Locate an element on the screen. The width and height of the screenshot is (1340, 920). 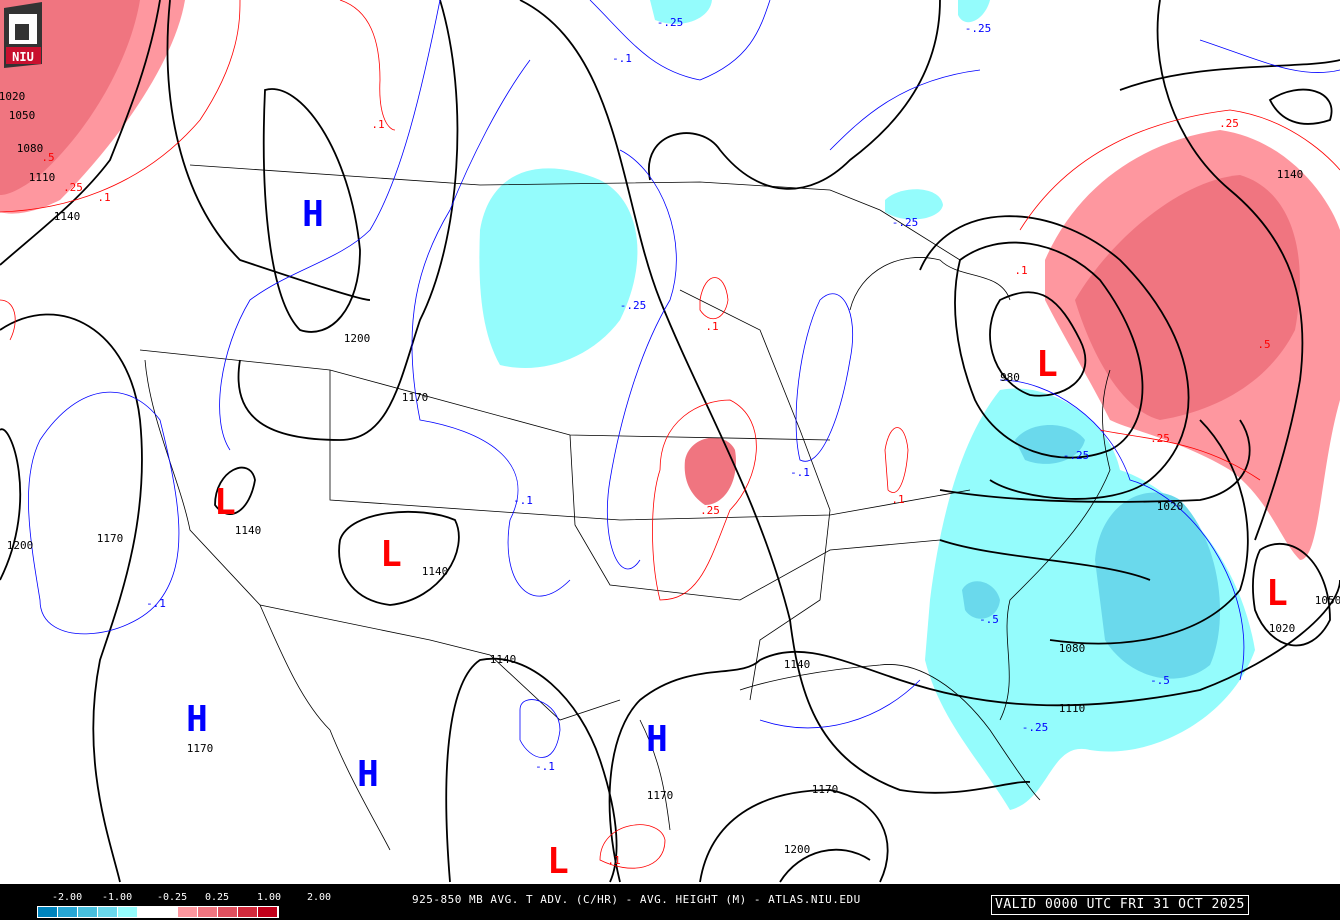
logo-text: NIU is located at coordinates (23, 57).